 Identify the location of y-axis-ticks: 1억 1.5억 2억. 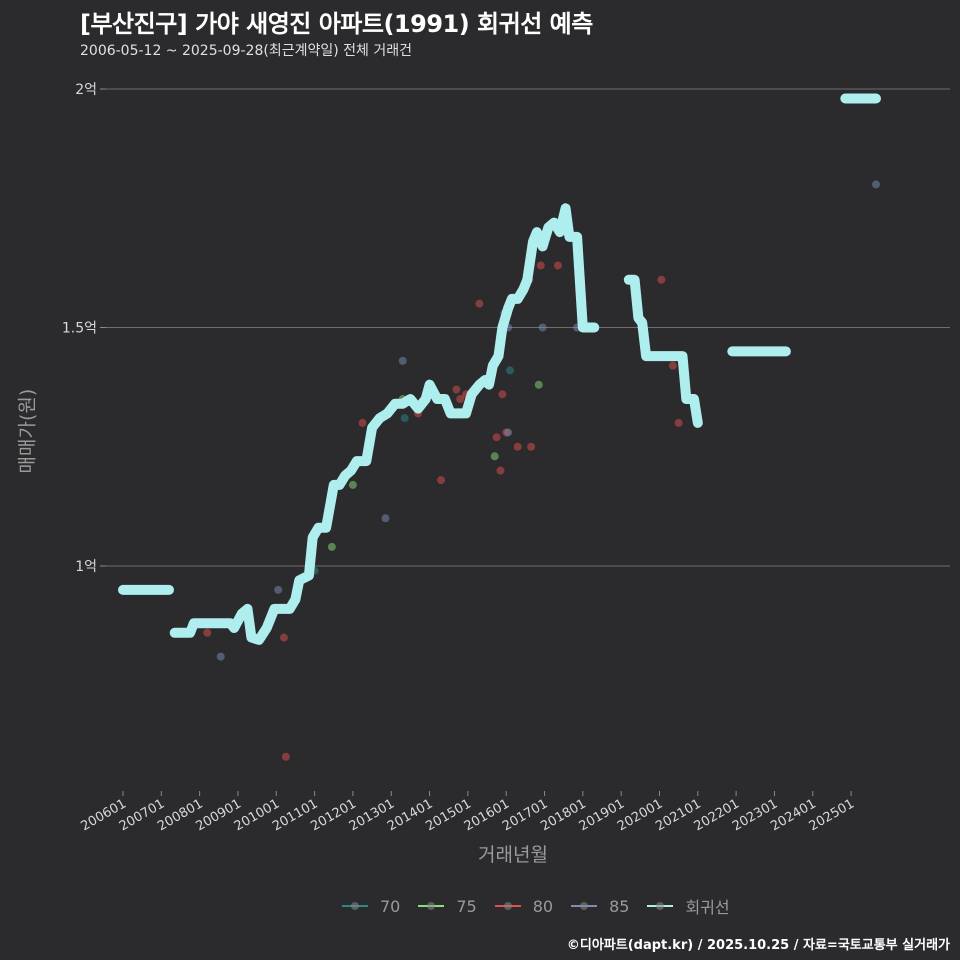
(84, 328).